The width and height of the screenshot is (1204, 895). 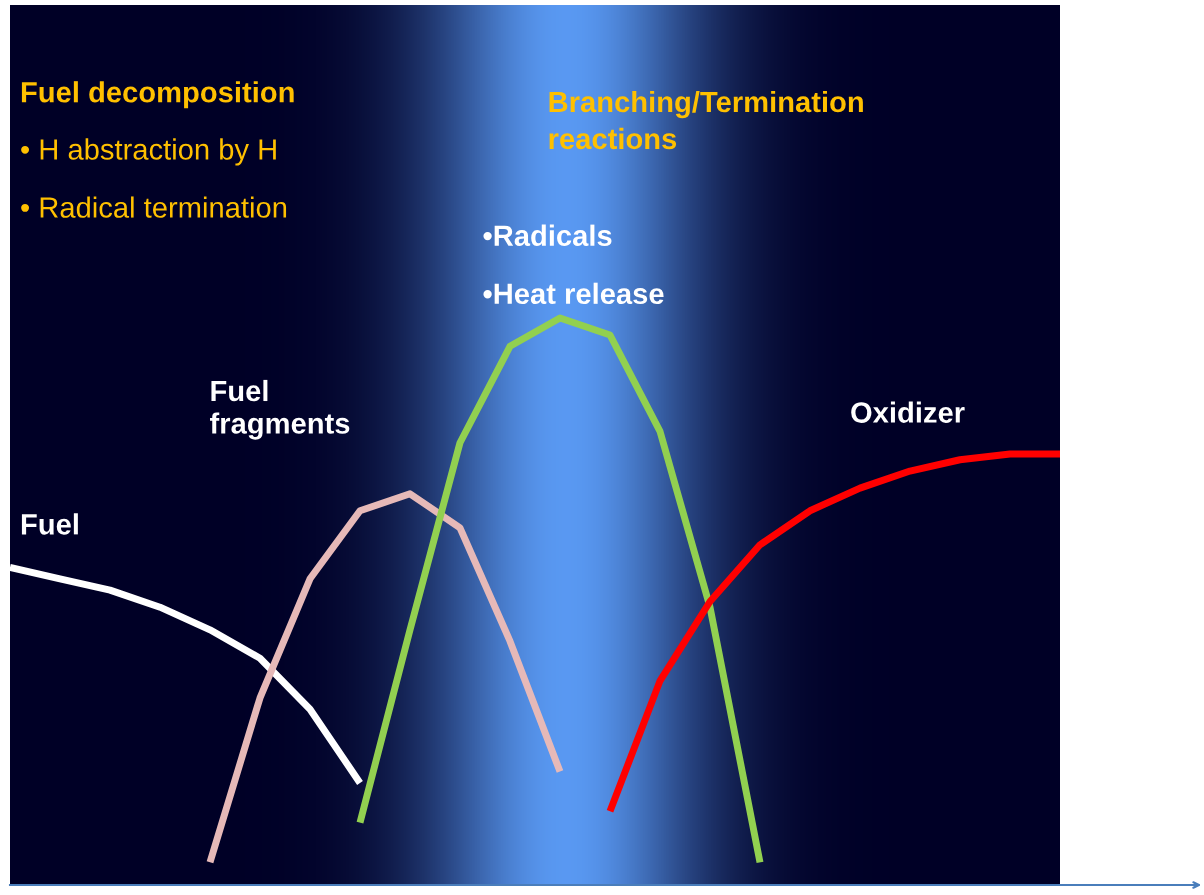 I want to click on text: • H abstraction by H, so click(x=148, y=152).